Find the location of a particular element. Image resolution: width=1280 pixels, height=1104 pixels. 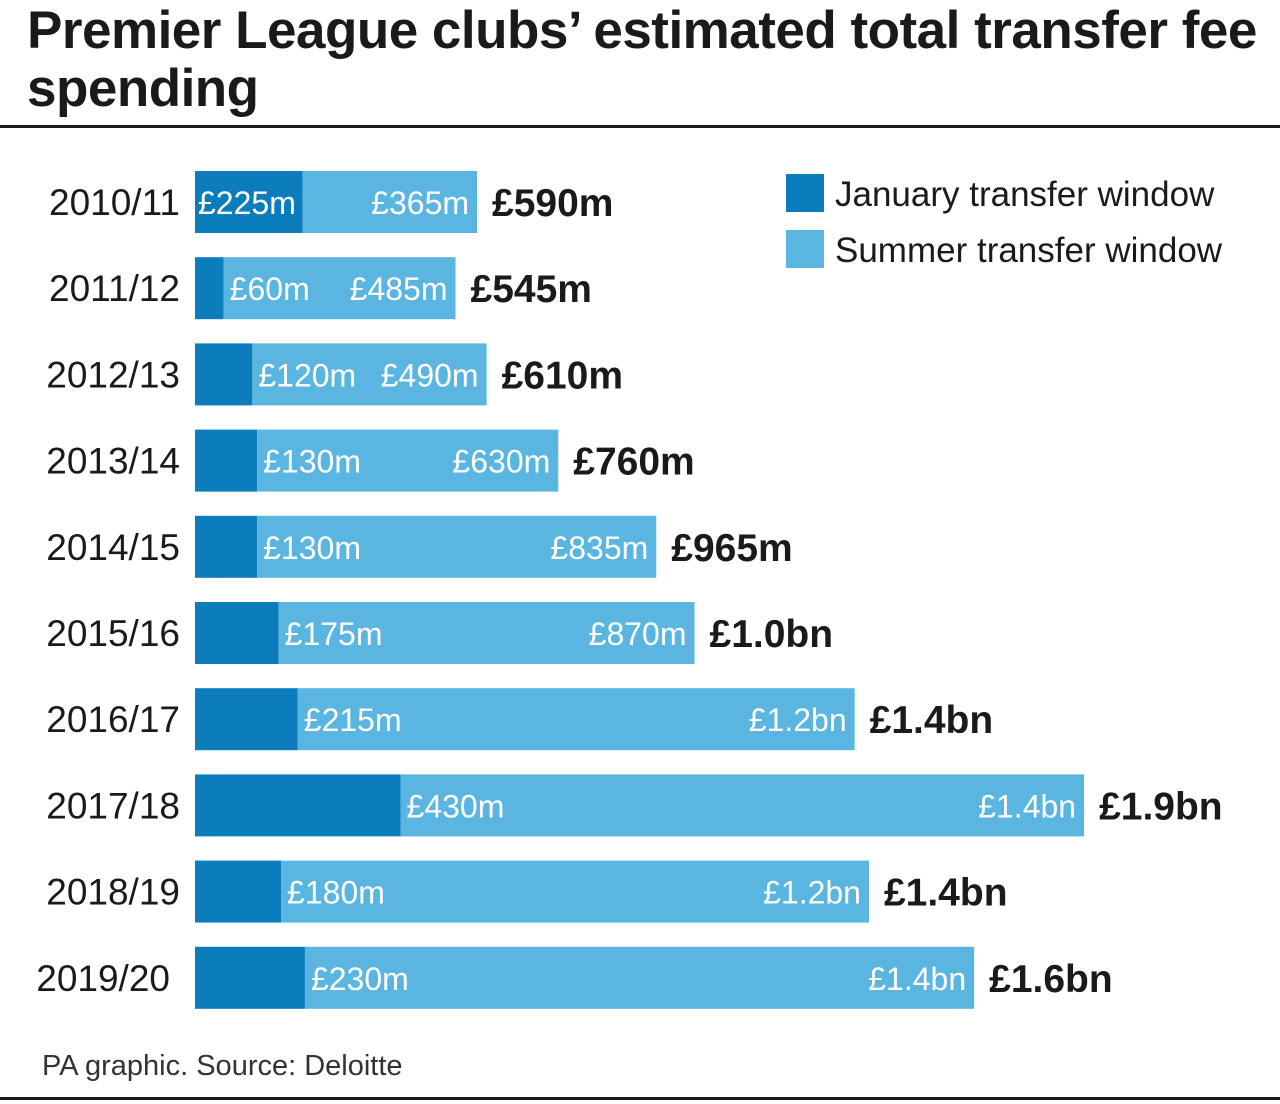

category-label: 2010/11 is located at coordinates (114, 202).